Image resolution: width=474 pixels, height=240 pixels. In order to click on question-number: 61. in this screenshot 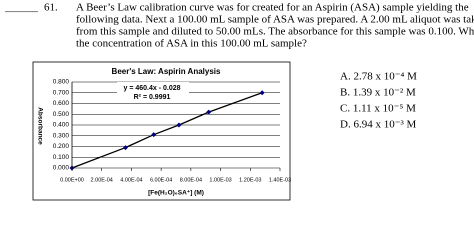, I will do `click(51, 8)`.